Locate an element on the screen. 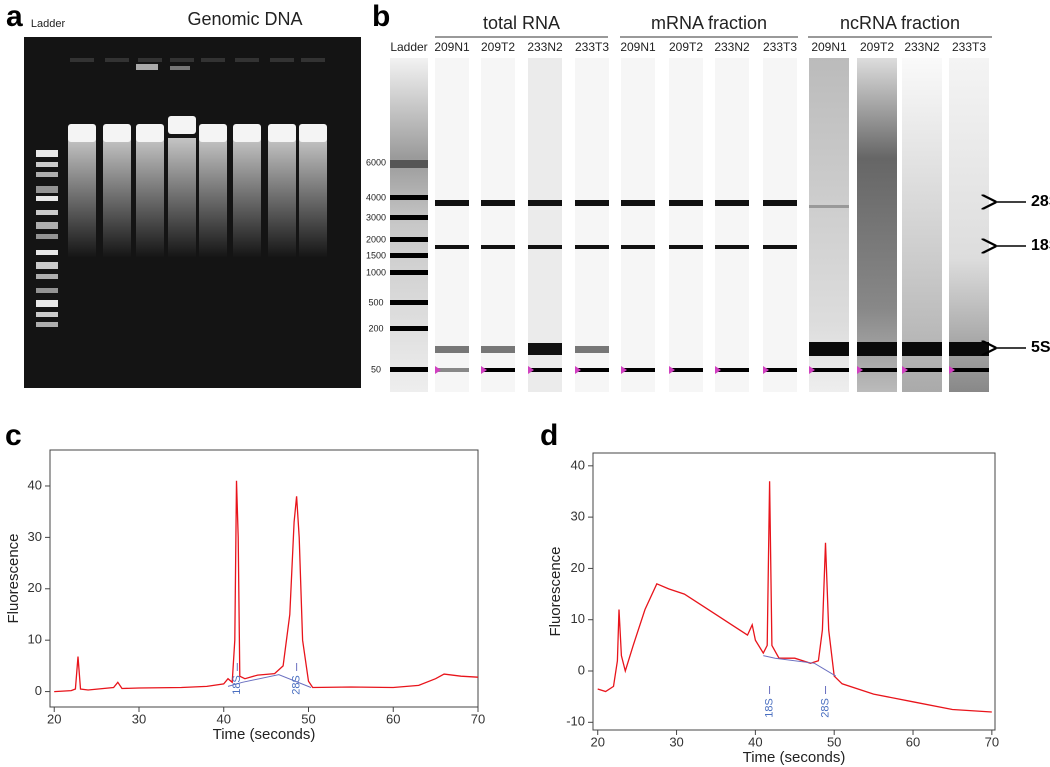 This screenshot has height=767, width=1050. x-tick-label: 40 is located at coordinates (755, 741).